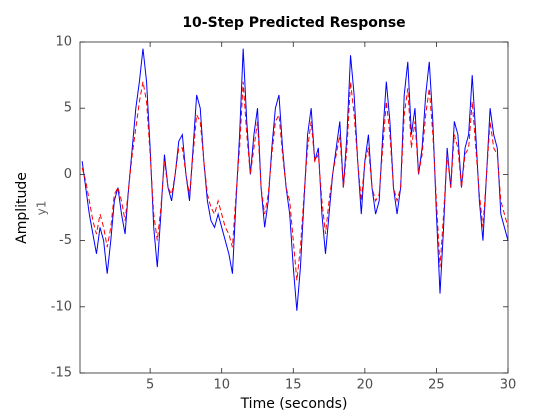 Image resolution: width=560 pixels, height=420 pixels. Describe the element at coordinates (150, 385) in the screenshot. I see `x-tick-label: 5` at that location.